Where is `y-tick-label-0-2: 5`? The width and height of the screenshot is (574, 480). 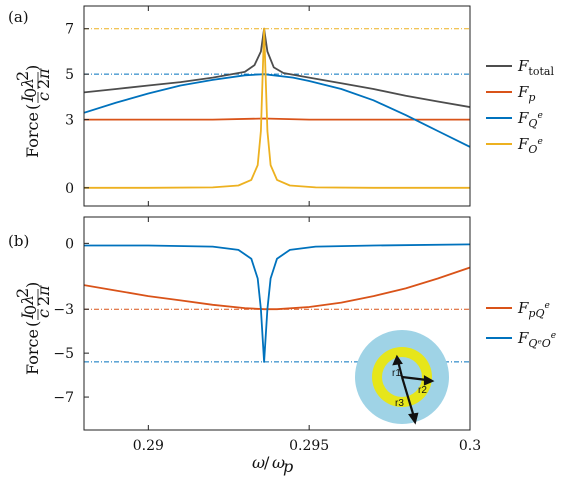 y-tick-label-0-2: 5 is located at coordinates (69, 75).